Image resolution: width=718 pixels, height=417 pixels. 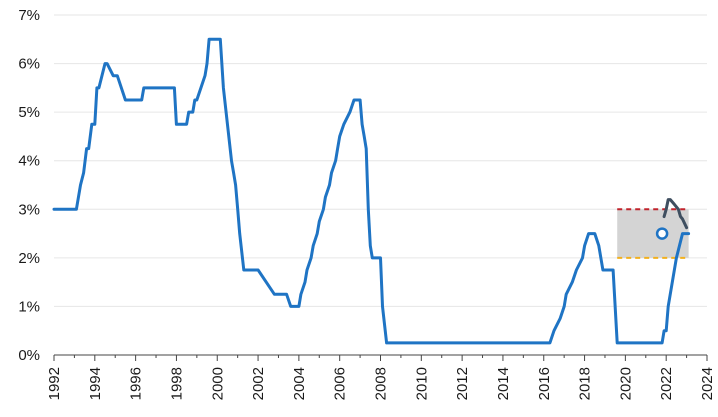 I want to click on x-tick-label: 1998, so click(x=176, y=383).